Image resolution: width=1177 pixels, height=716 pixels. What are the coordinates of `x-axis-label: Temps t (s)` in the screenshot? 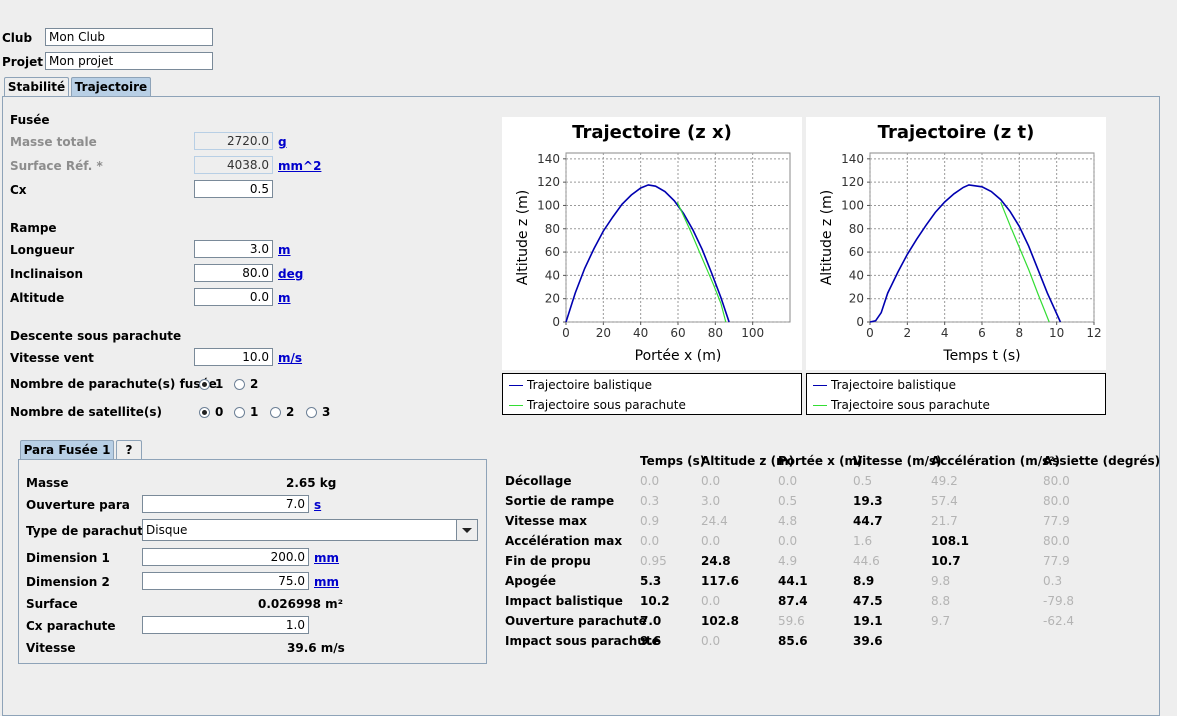 It's located at (981, 356).